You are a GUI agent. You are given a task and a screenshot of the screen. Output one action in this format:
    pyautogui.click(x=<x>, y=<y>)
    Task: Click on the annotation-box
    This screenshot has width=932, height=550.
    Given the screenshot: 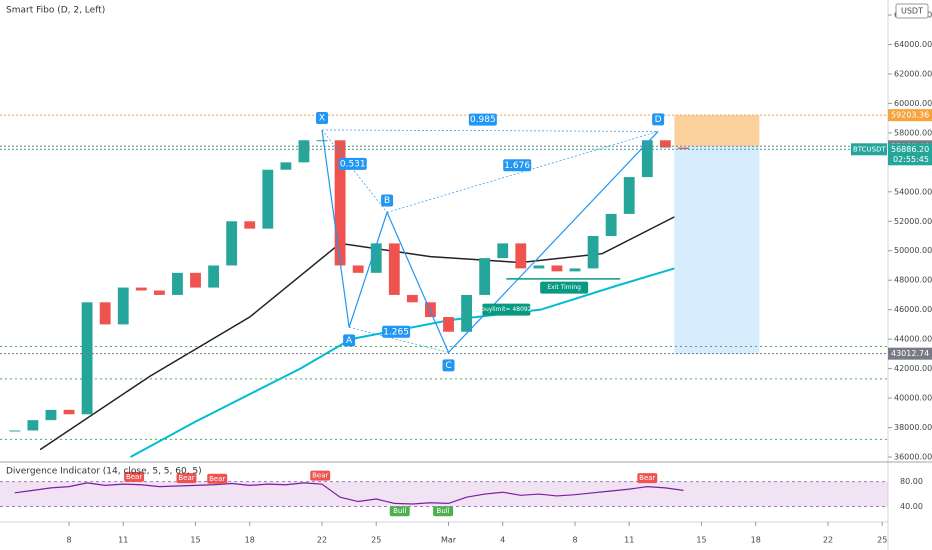 What is the action you would take?
    pyautogui.click(x=564, y=287)
    